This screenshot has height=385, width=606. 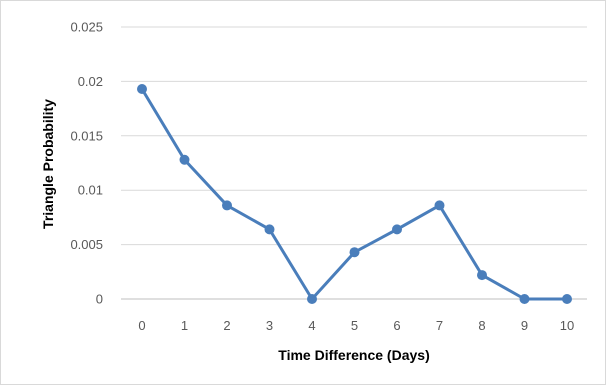 What do you see at coordinates (86, 135) in the screenshot?
I see `y-tick-label: 0.015` at bounding box center [86, 135].